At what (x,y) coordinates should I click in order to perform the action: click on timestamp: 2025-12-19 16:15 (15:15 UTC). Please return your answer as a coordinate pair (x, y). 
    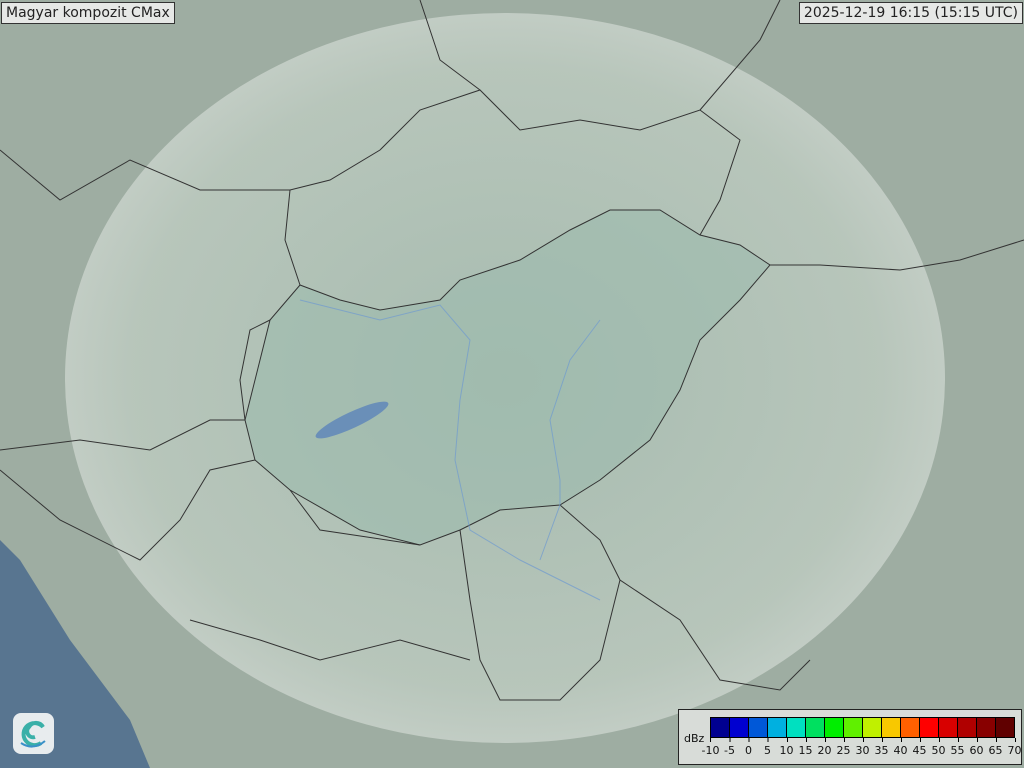
    Looking at the image, I should click on (910, 13).